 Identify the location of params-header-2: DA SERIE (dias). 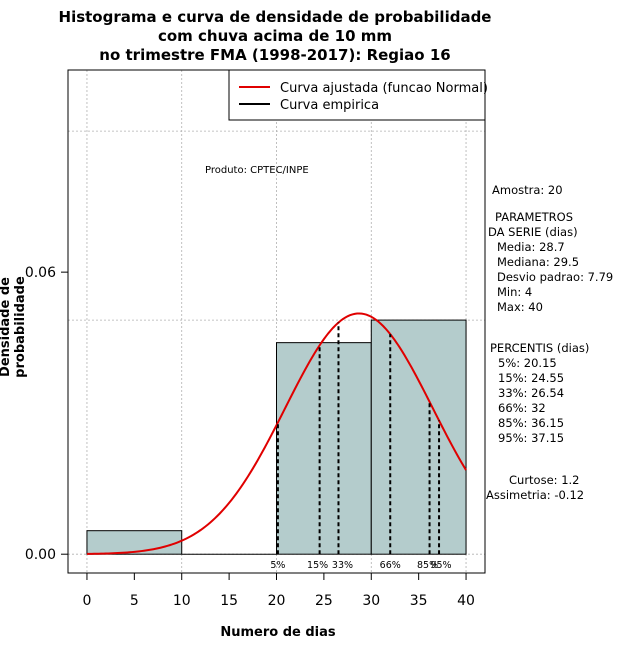
(533, 232).